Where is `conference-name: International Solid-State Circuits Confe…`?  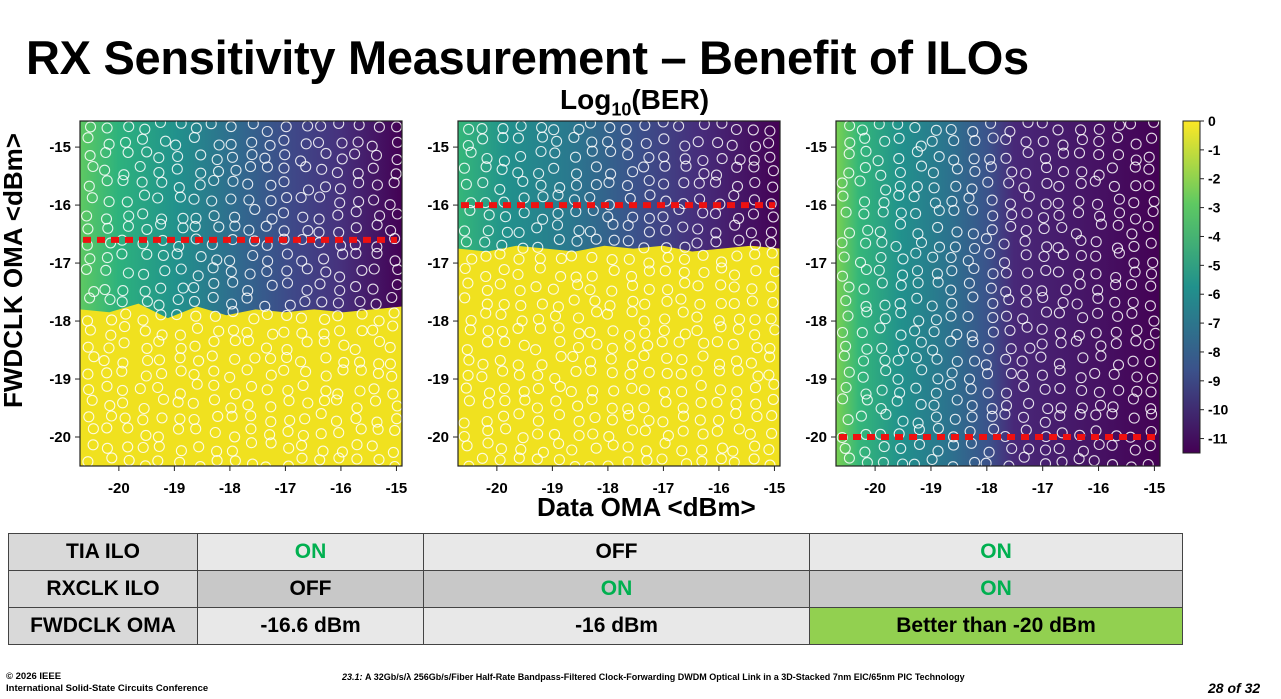
conference-name: International Solid-State Circuits Confe… is located at coordinates (107, 688).